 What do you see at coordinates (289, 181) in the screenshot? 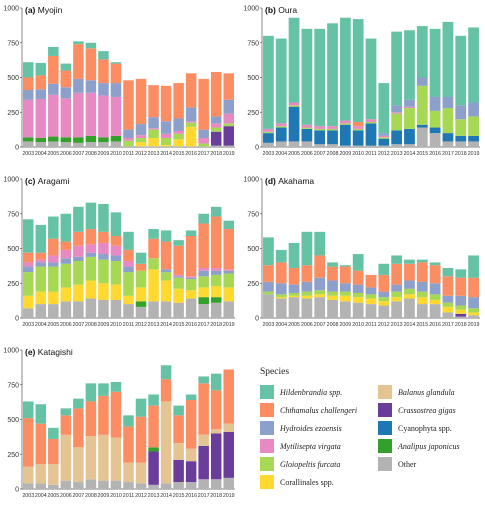
I see `panel-title: (d) Akahama` at bounding box center [289, 181].